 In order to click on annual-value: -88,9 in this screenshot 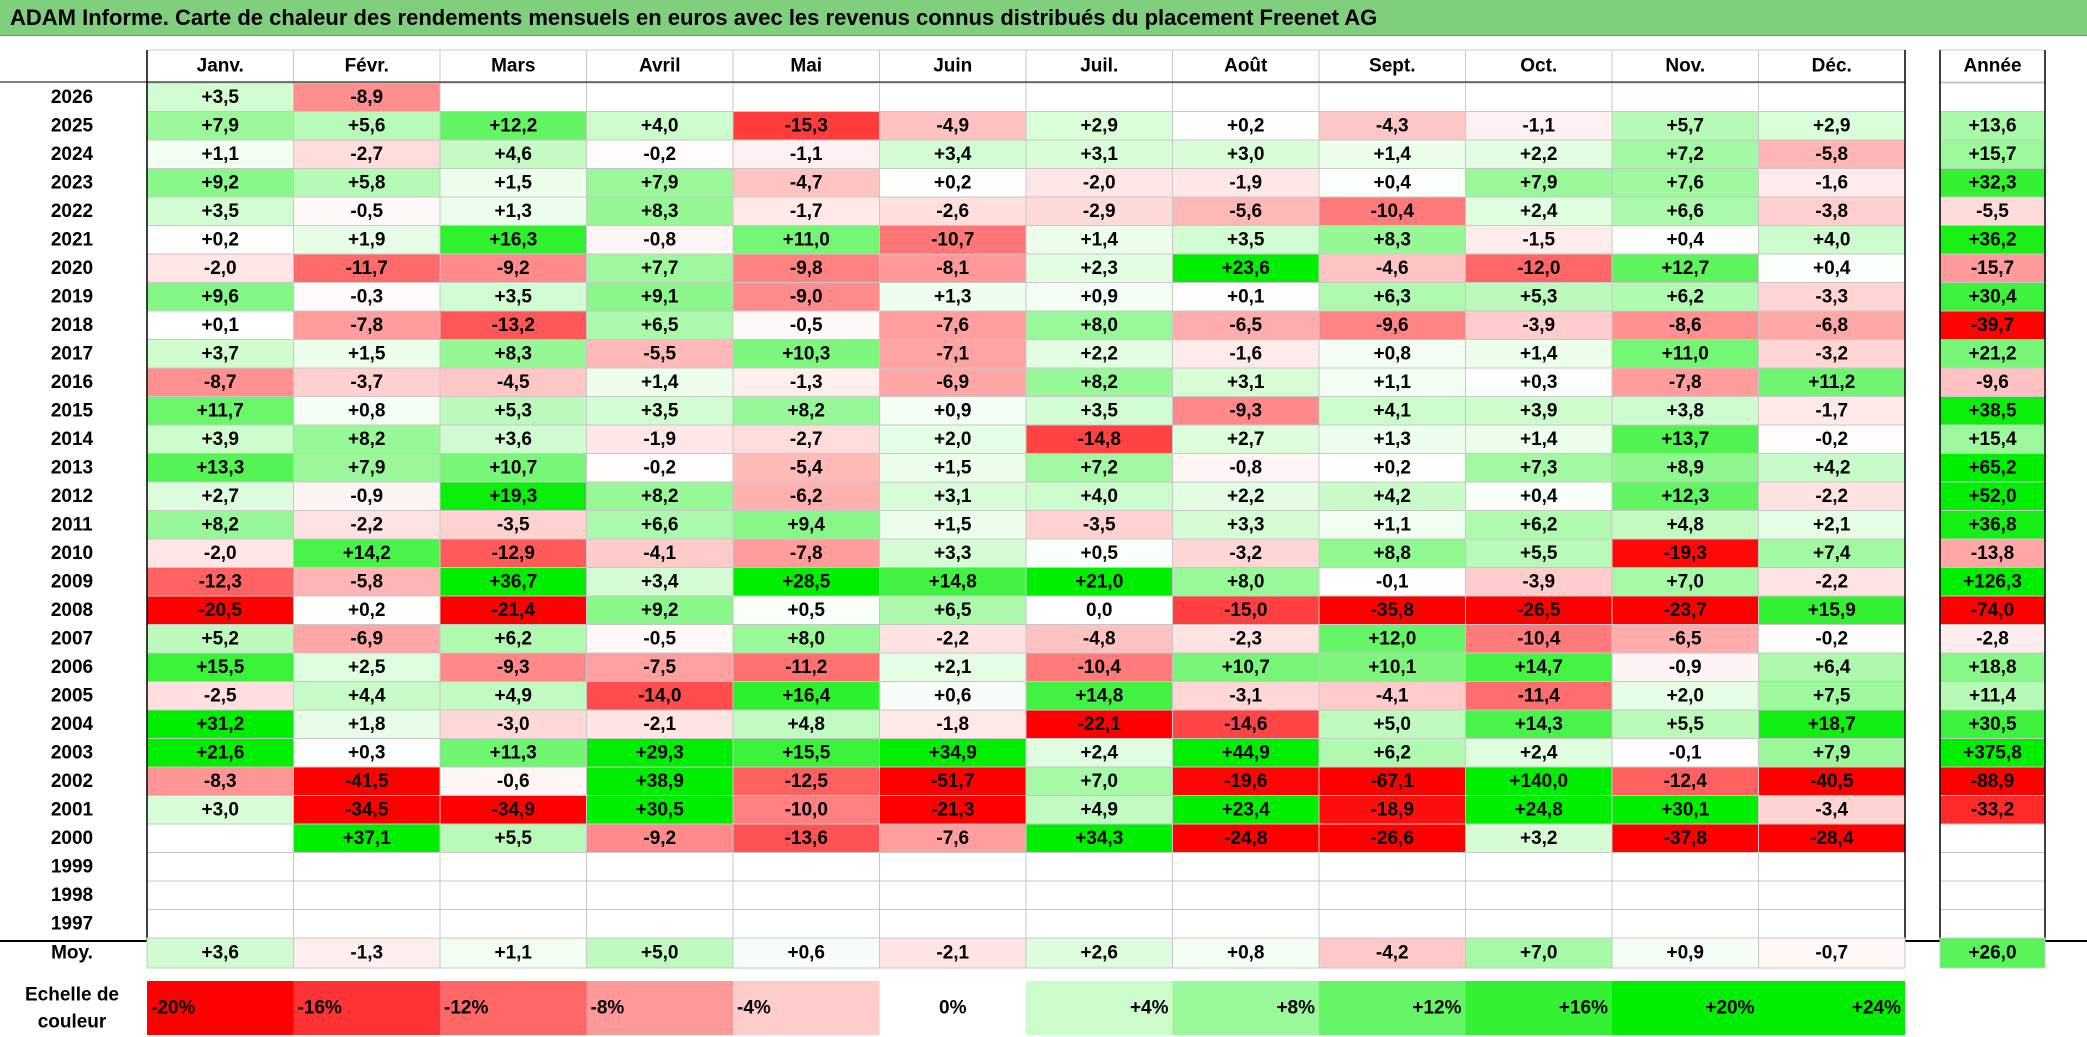, I will do `click(1992, 781)`.